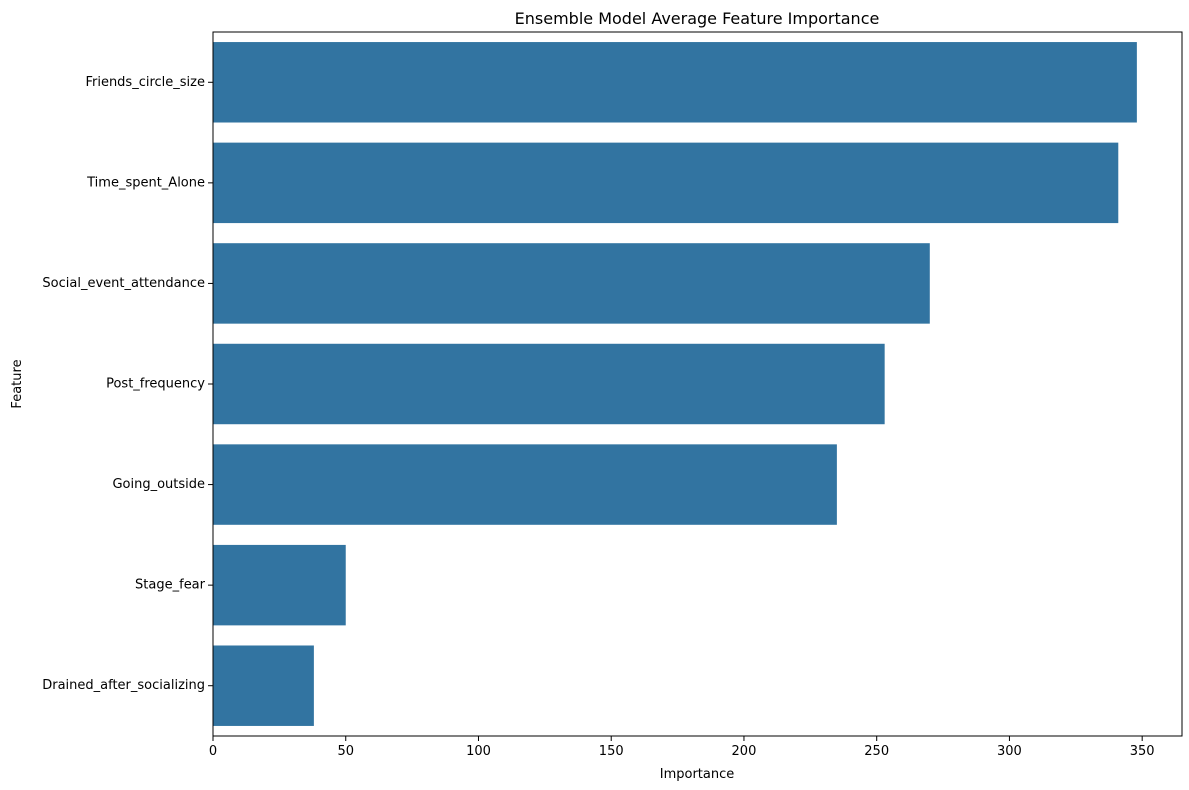 The width and height of the screenshot is (1189, 790). Describe the element at coordinates (549, 384) in the screenshot. I see `bar-post-frequency` at that location.